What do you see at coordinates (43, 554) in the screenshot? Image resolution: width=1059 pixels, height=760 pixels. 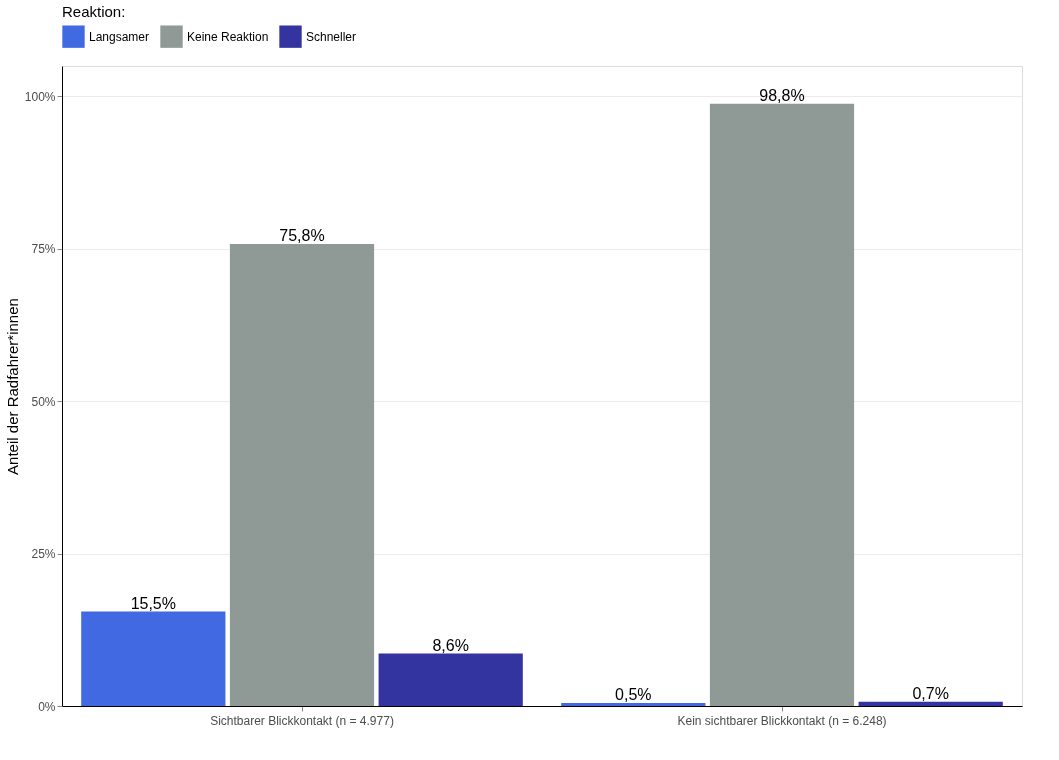 I see `y-tick-label: 25%` at bounding box center [43, 554].